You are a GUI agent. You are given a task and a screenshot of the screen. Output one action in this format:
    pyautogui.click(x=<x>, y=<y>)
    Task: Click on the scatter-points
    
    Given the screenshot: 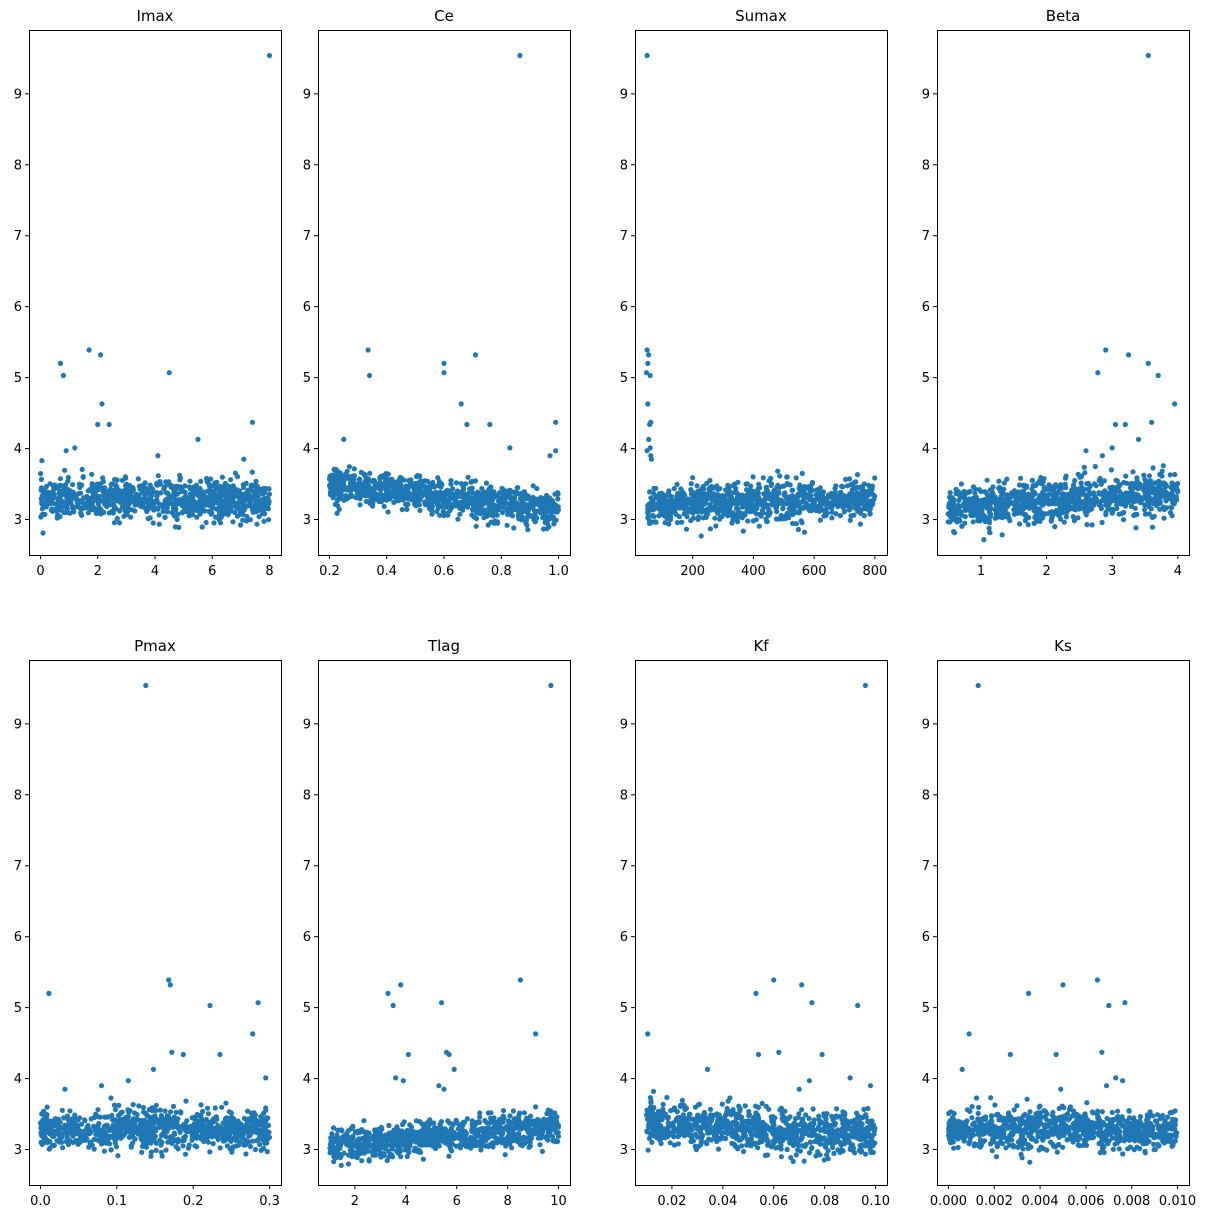 What is the action you would take?
    pyautogui.click(x=444, y=925)
    